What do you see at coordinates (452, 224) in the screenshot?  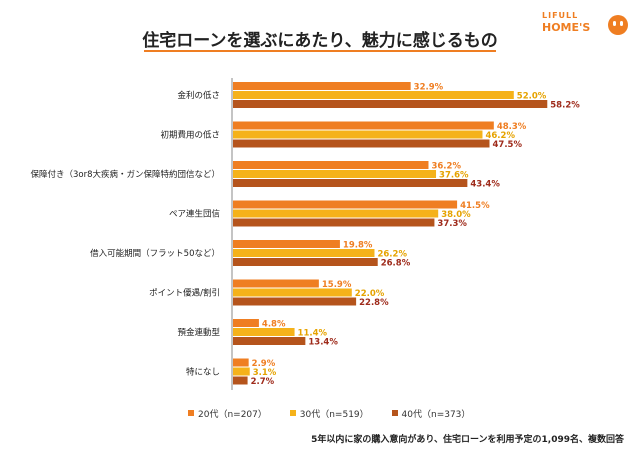 I see `data-label: 37.3%` at bounding box center [452, 224].